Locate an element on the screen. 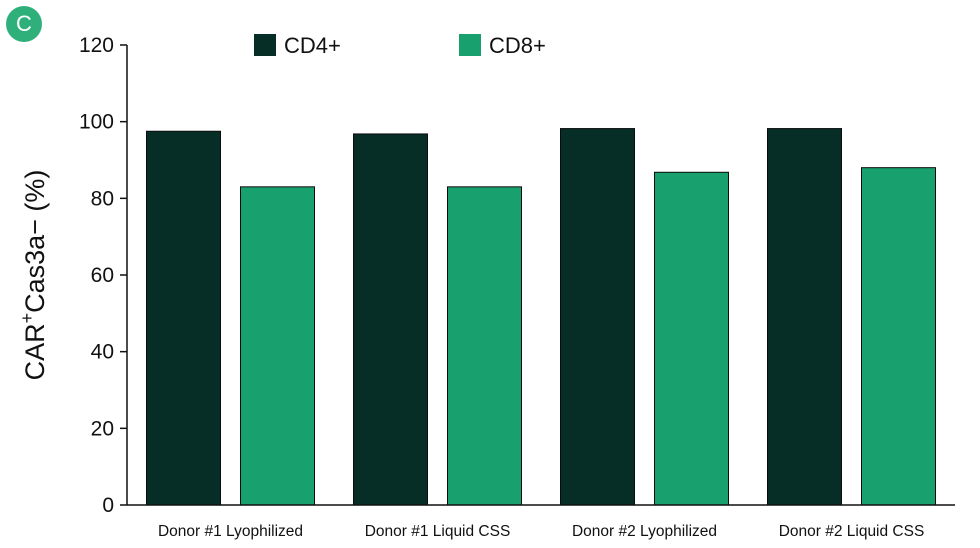 The height and width of the screenshot is (548, 980). svg-text: CAR+Cas3a− (%) is located at coordinates (33, 275).